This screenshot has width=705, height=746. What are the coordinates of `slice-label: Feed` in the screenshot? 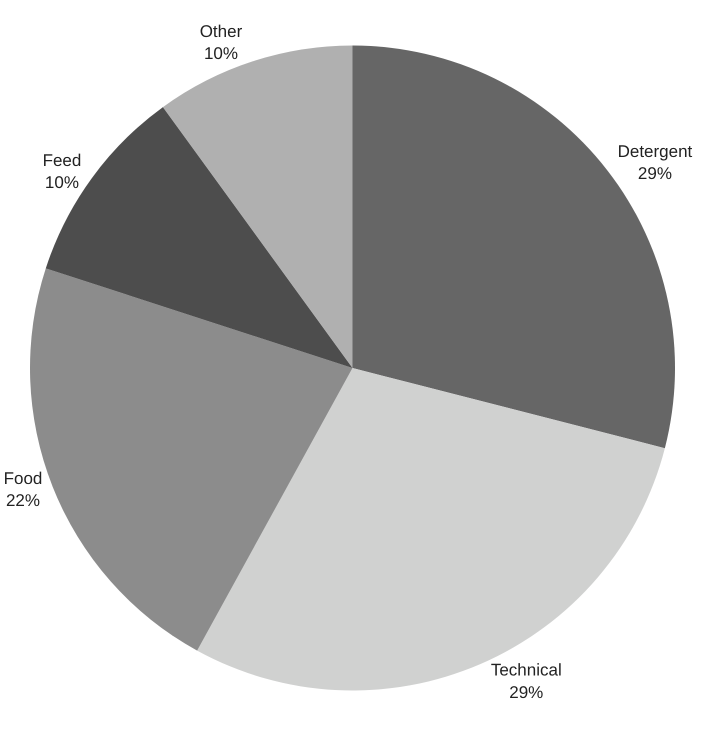 It's located at (62, 160).